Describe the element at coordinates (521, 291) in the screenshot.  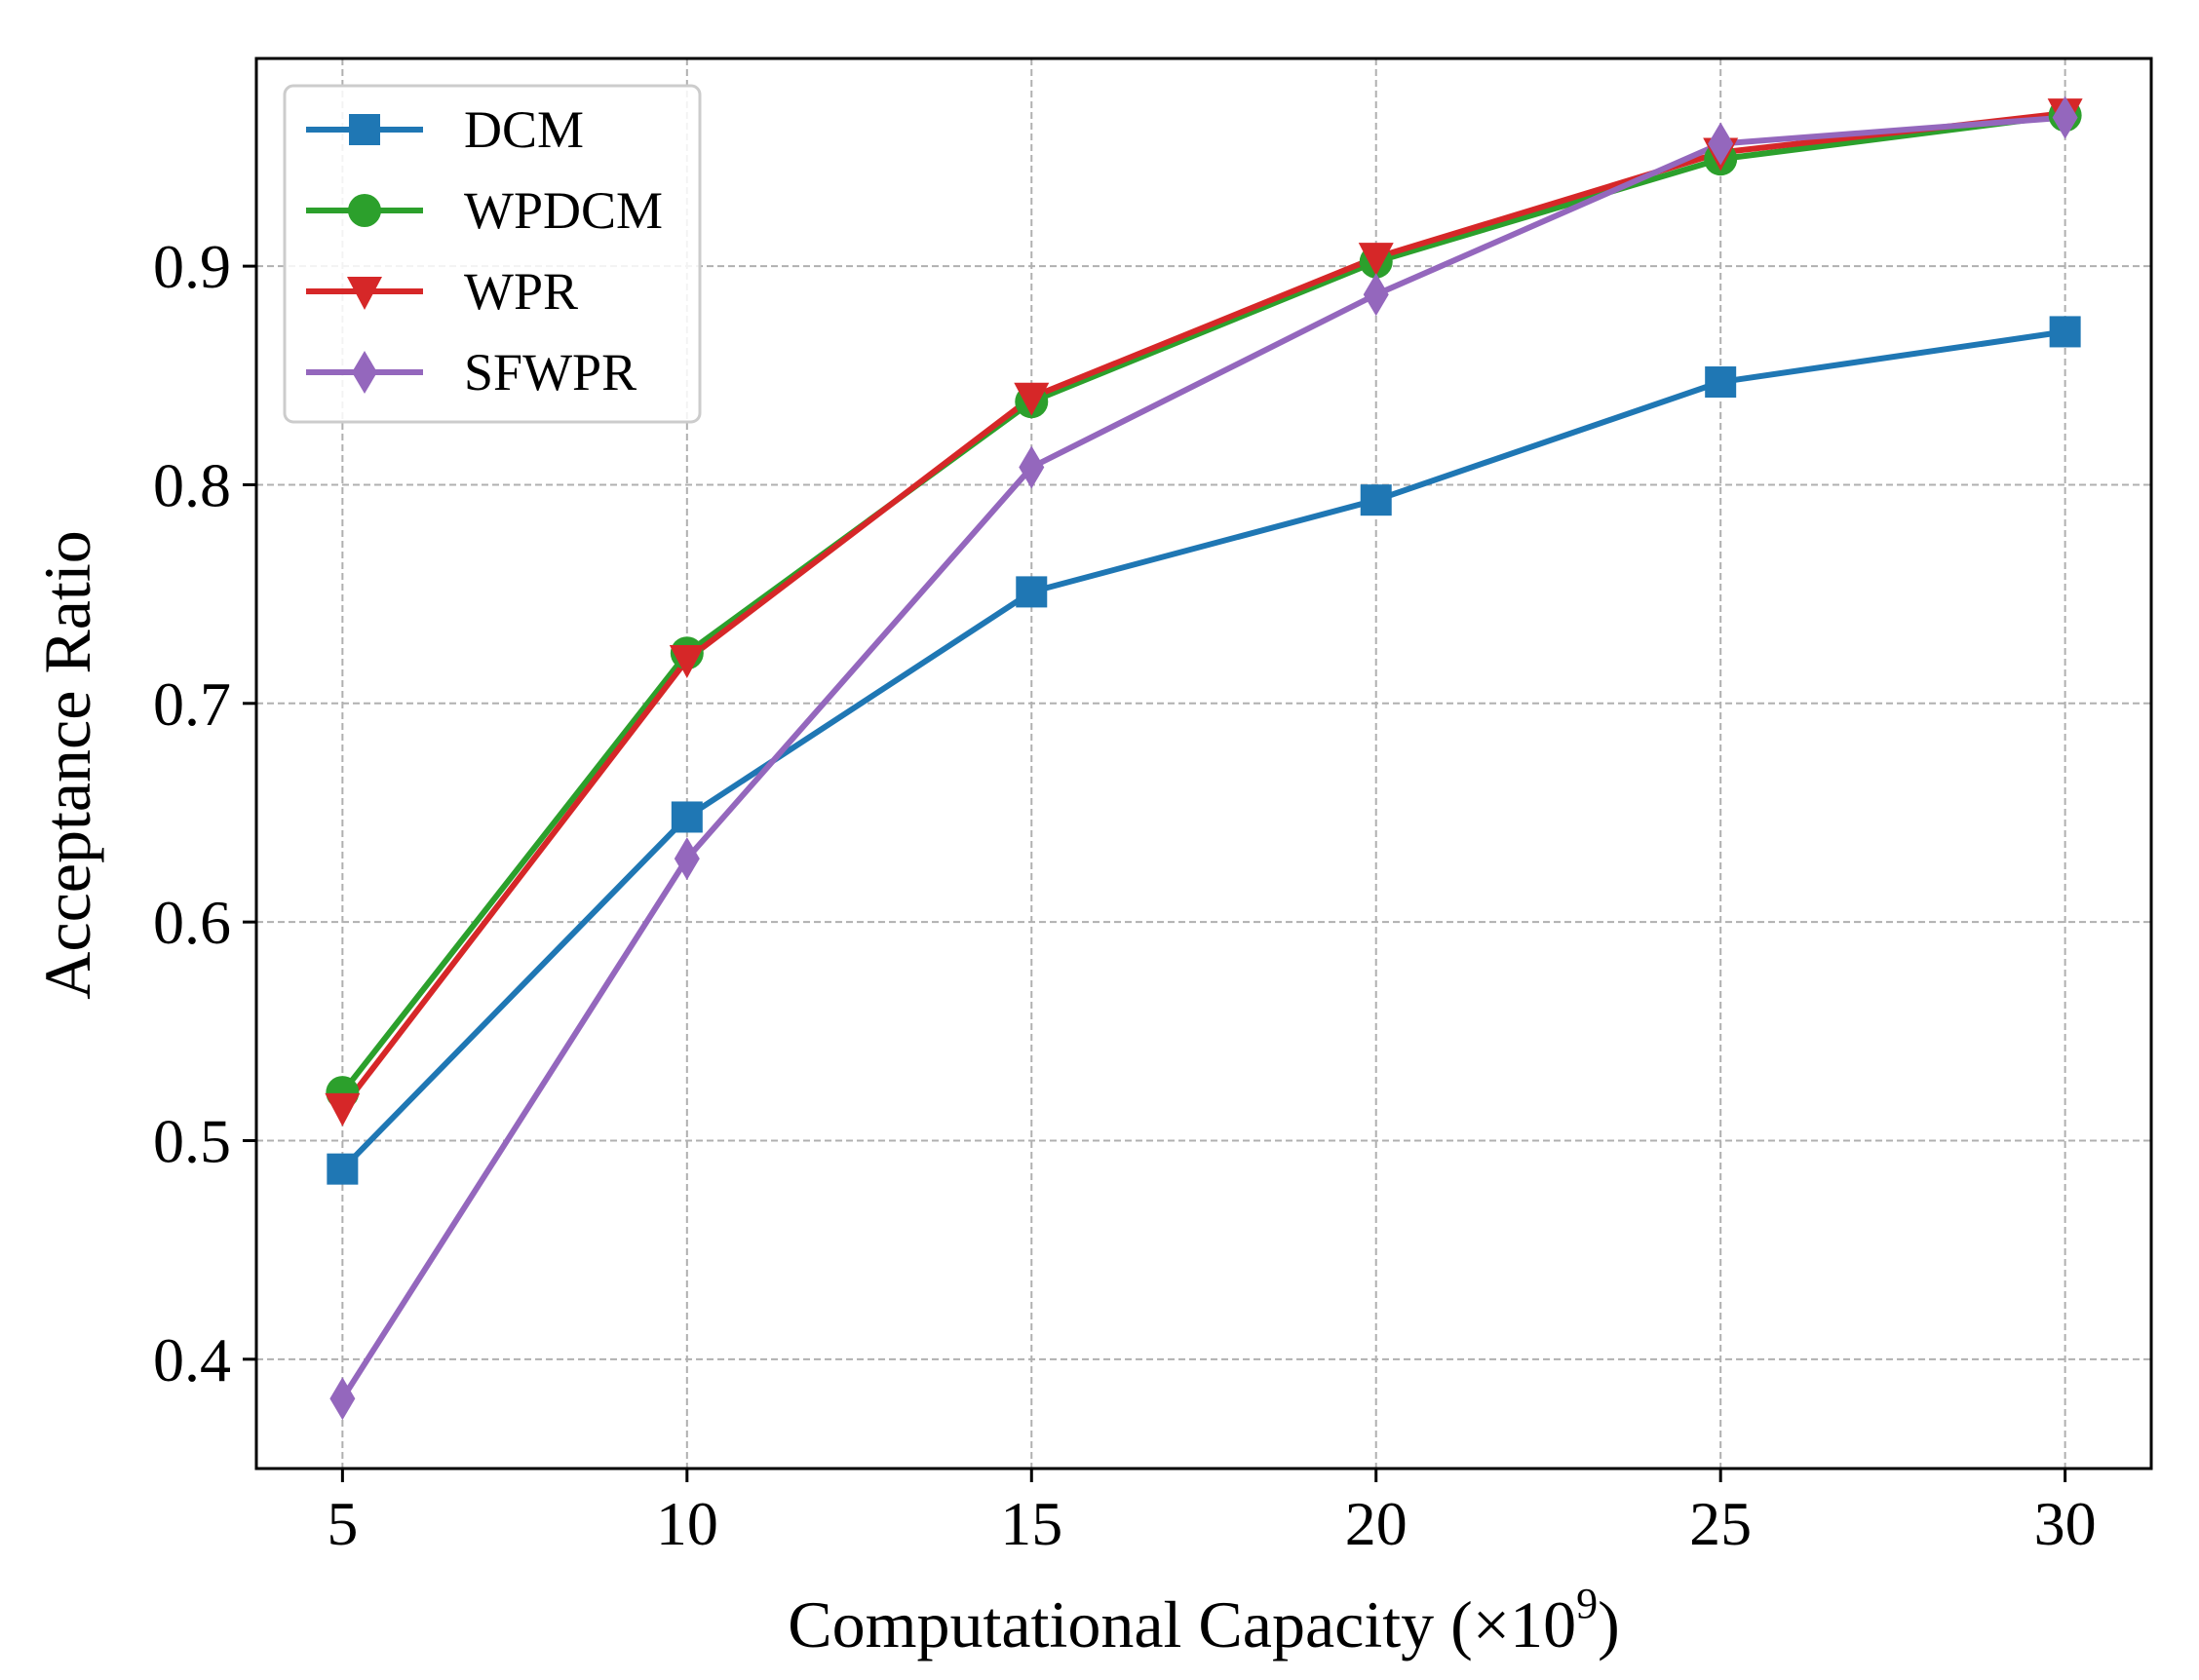
I see `legend-label-wpr: WPR` at that location.